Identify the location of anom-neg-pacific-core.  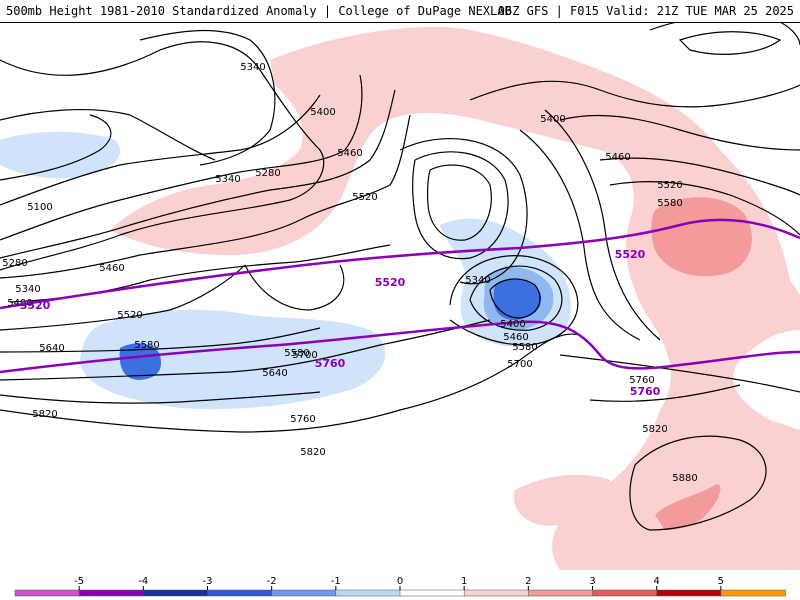
(140, 361).